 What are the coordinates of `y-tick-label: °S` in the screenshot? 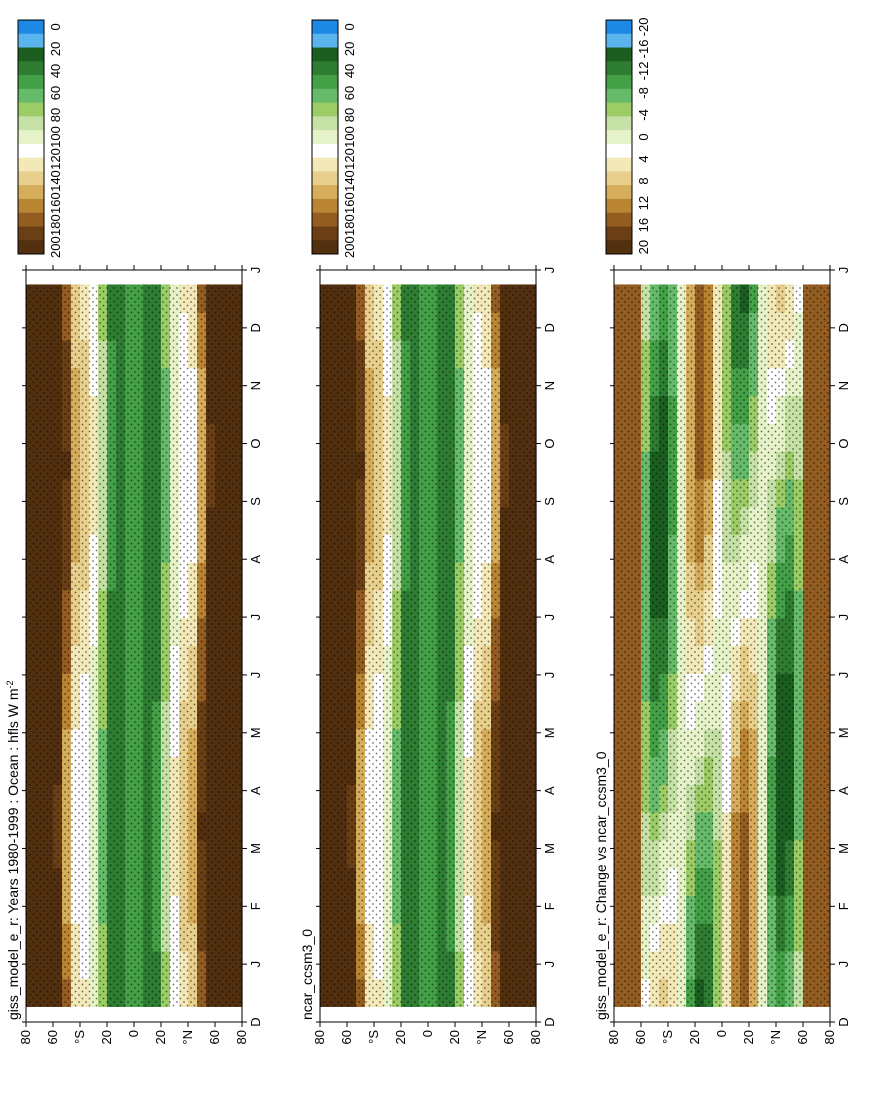 It's located at (79, 1037).